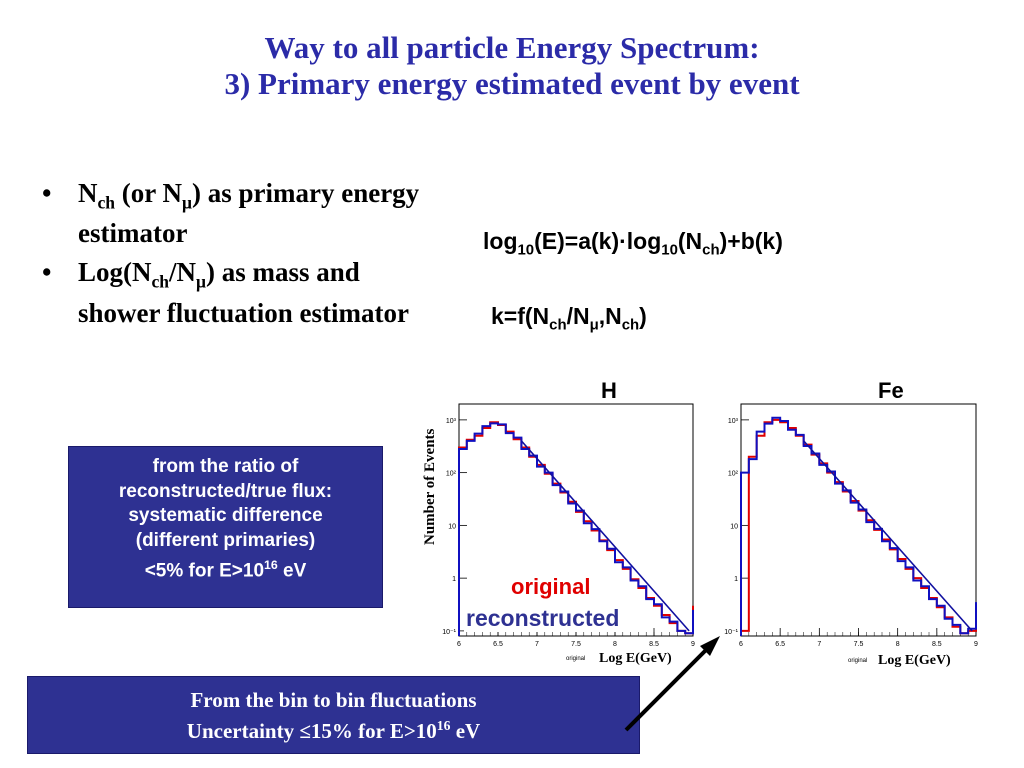 The height and width of the screenshot is (768, 1024). I want to click on box-line: reconstructed/true flux:, so click(225, 491).